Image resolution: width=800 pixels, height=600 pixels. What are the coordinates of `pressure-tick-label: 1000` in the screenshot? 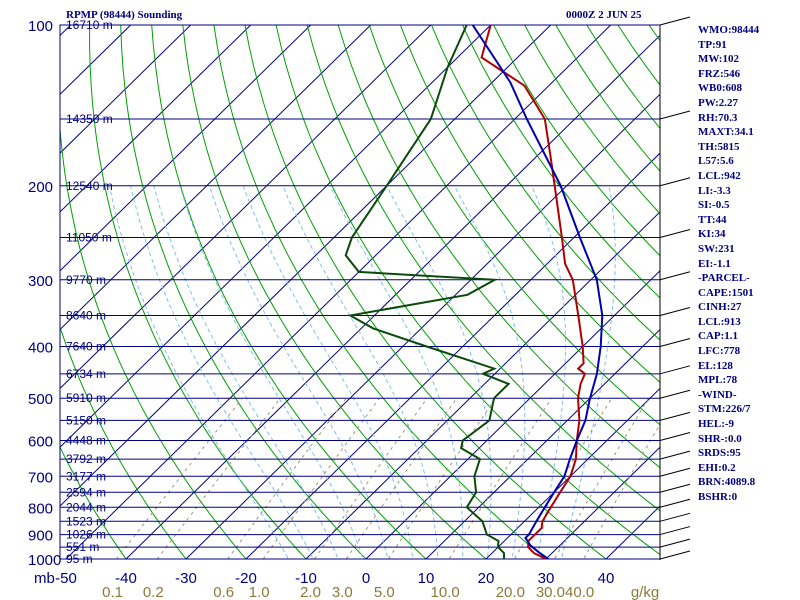 It's located at (44, 560).